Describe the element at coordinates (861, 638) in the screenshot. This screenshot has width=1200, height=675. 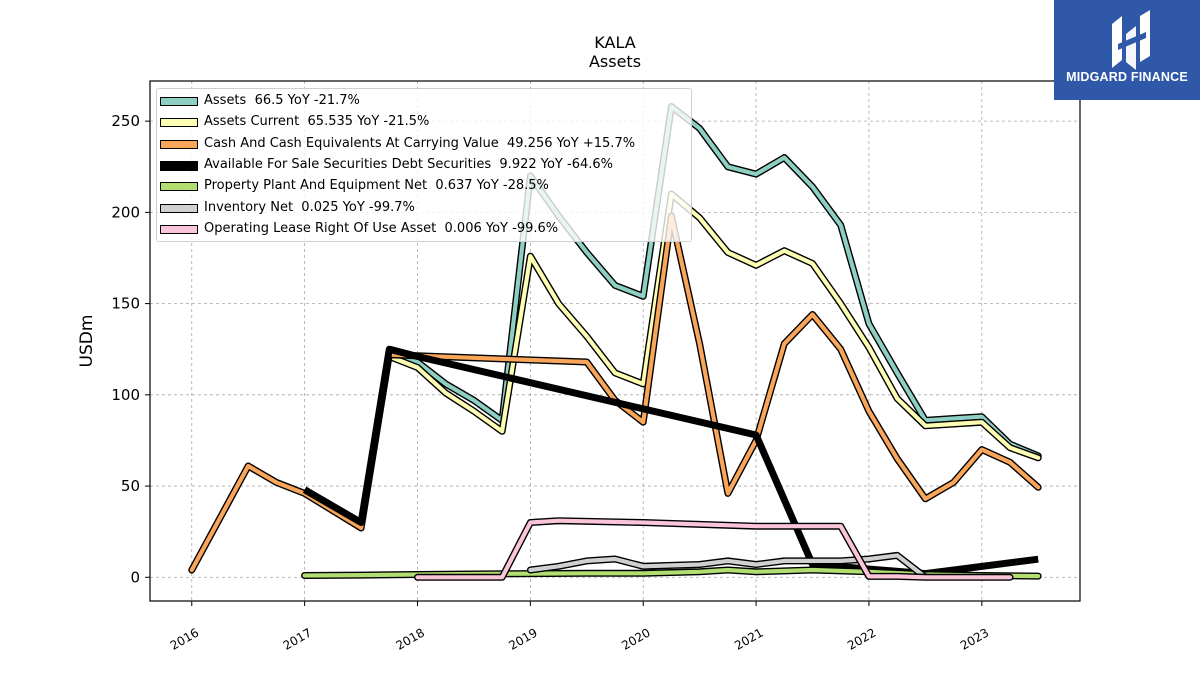
I see `x-tick-label: 2022` at that location.